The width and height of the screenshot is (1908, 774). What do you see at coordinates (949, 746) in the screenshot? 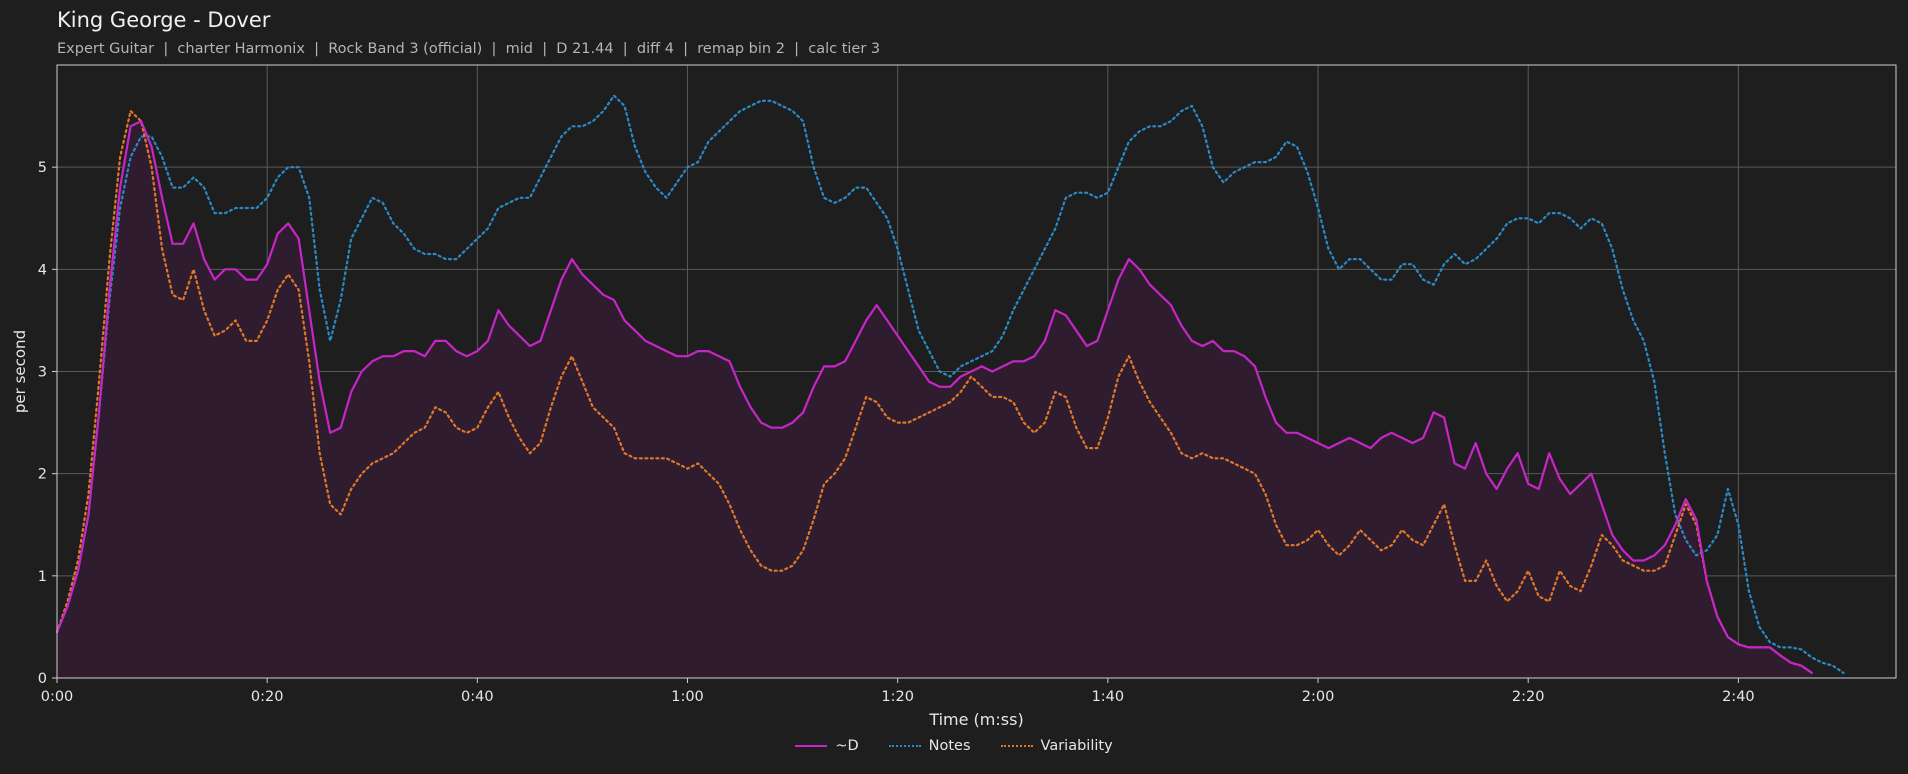
I see `legend-label-notes: Notes` at bounding box center [949, 746].